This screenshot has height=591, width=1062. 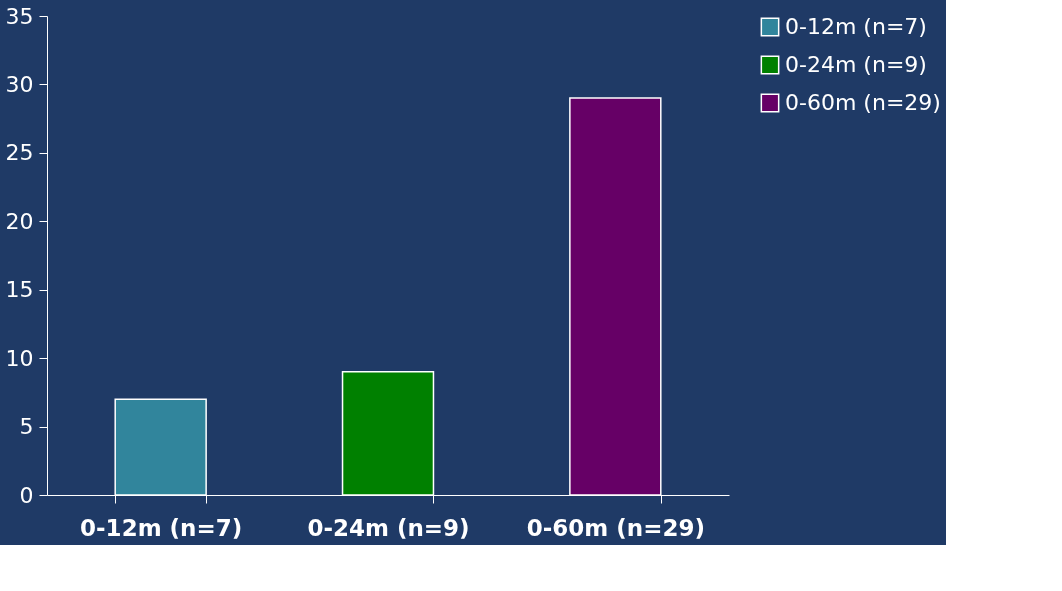 What do you see at coordinates (615, 527) in the screenshot?
I see `x-tick-label: 0-60m (n=29)` at bounding box center [615, 527].